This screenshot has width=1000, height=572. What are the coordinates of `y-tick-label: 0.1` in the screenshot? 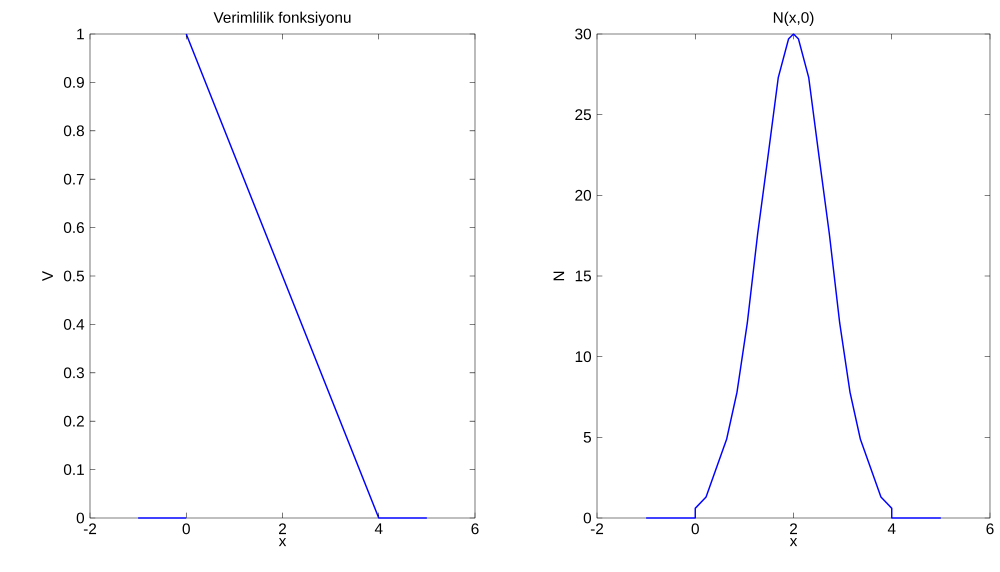 It's located at (74, 470).